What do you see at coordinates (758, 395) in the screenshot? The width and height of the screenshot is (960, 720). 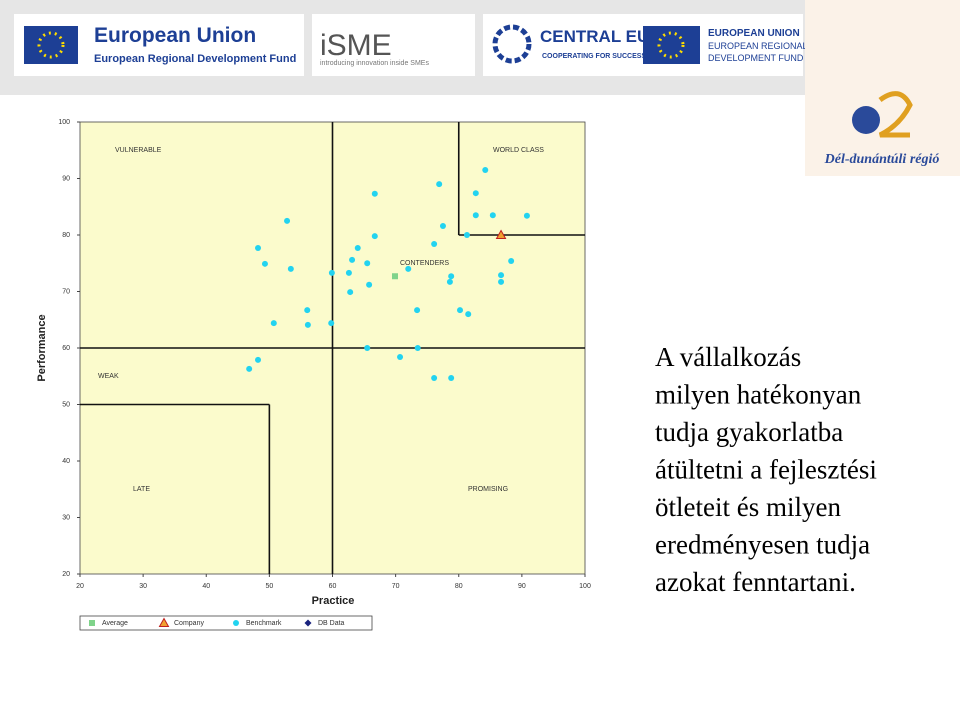 I see `body-line: milyen hatékonyan` at bounding box center [758, 395].